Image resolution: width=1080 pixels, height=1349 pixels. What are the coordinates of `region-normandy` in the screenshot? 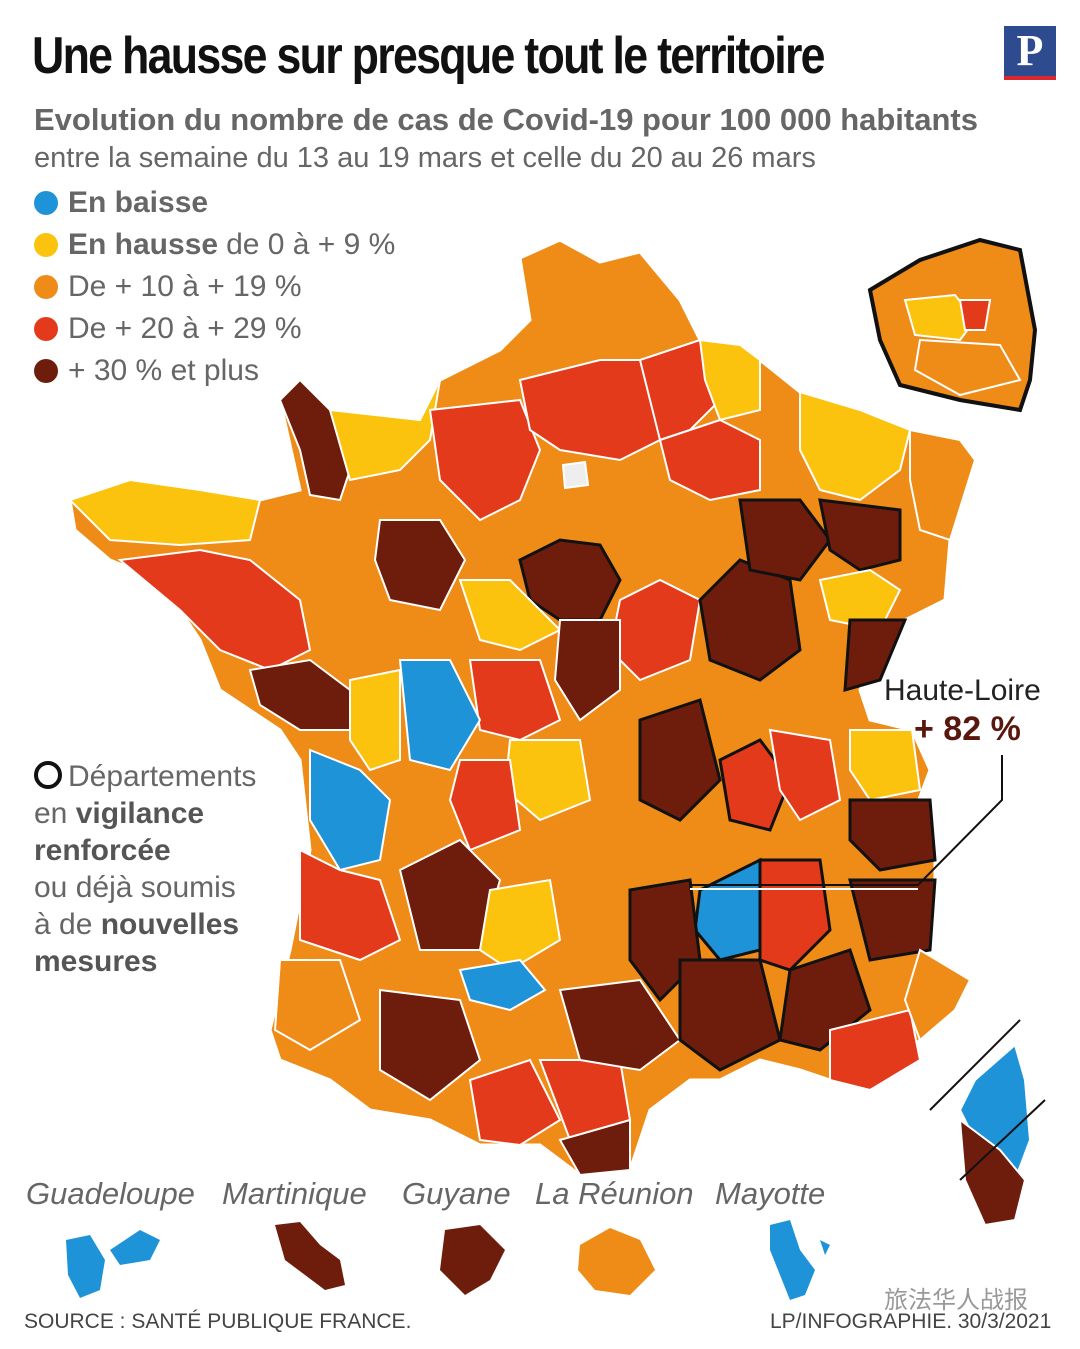 It's located at (384, 430).